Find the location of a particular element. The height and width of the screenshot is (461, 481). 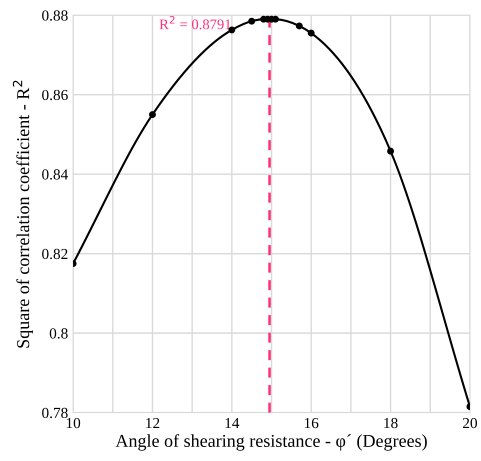

y-tick-label: 0.84 is located at coordinates (55, 174).